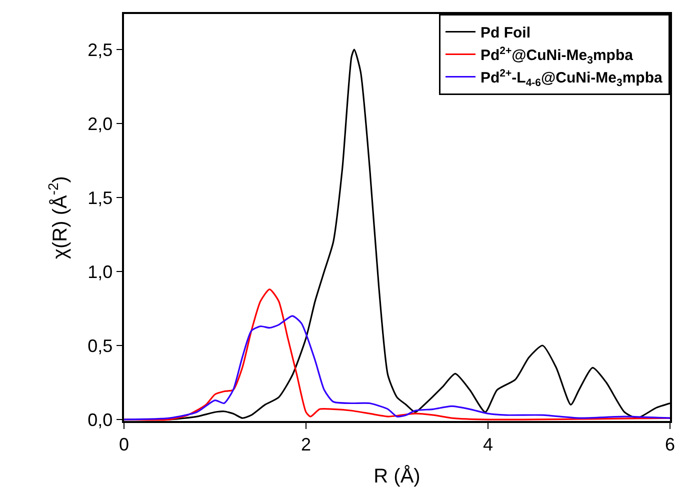 This screenshot has width=687, height=501. Describe the element at coordinates (100, 198) in the screenshot. I see `y-tick-label: 1,5` at that location.